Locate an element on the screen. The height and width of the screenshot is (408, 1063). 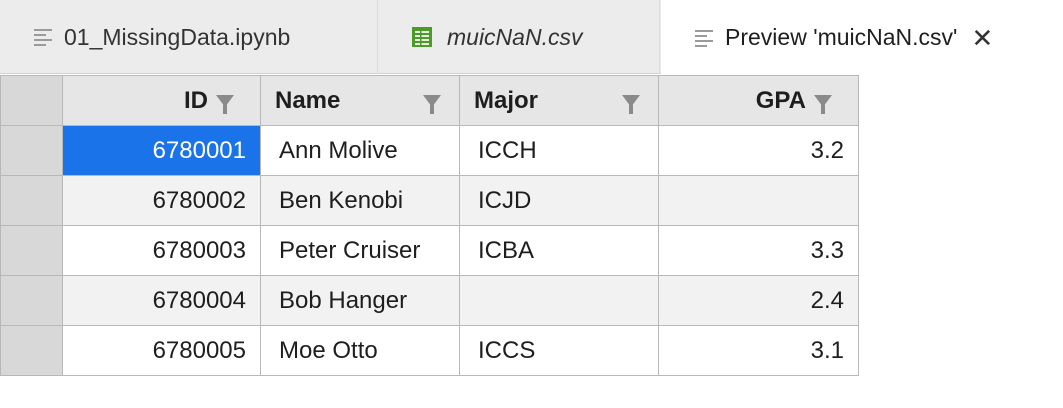
column-header-label: Major is located at coordinates (506, 100).